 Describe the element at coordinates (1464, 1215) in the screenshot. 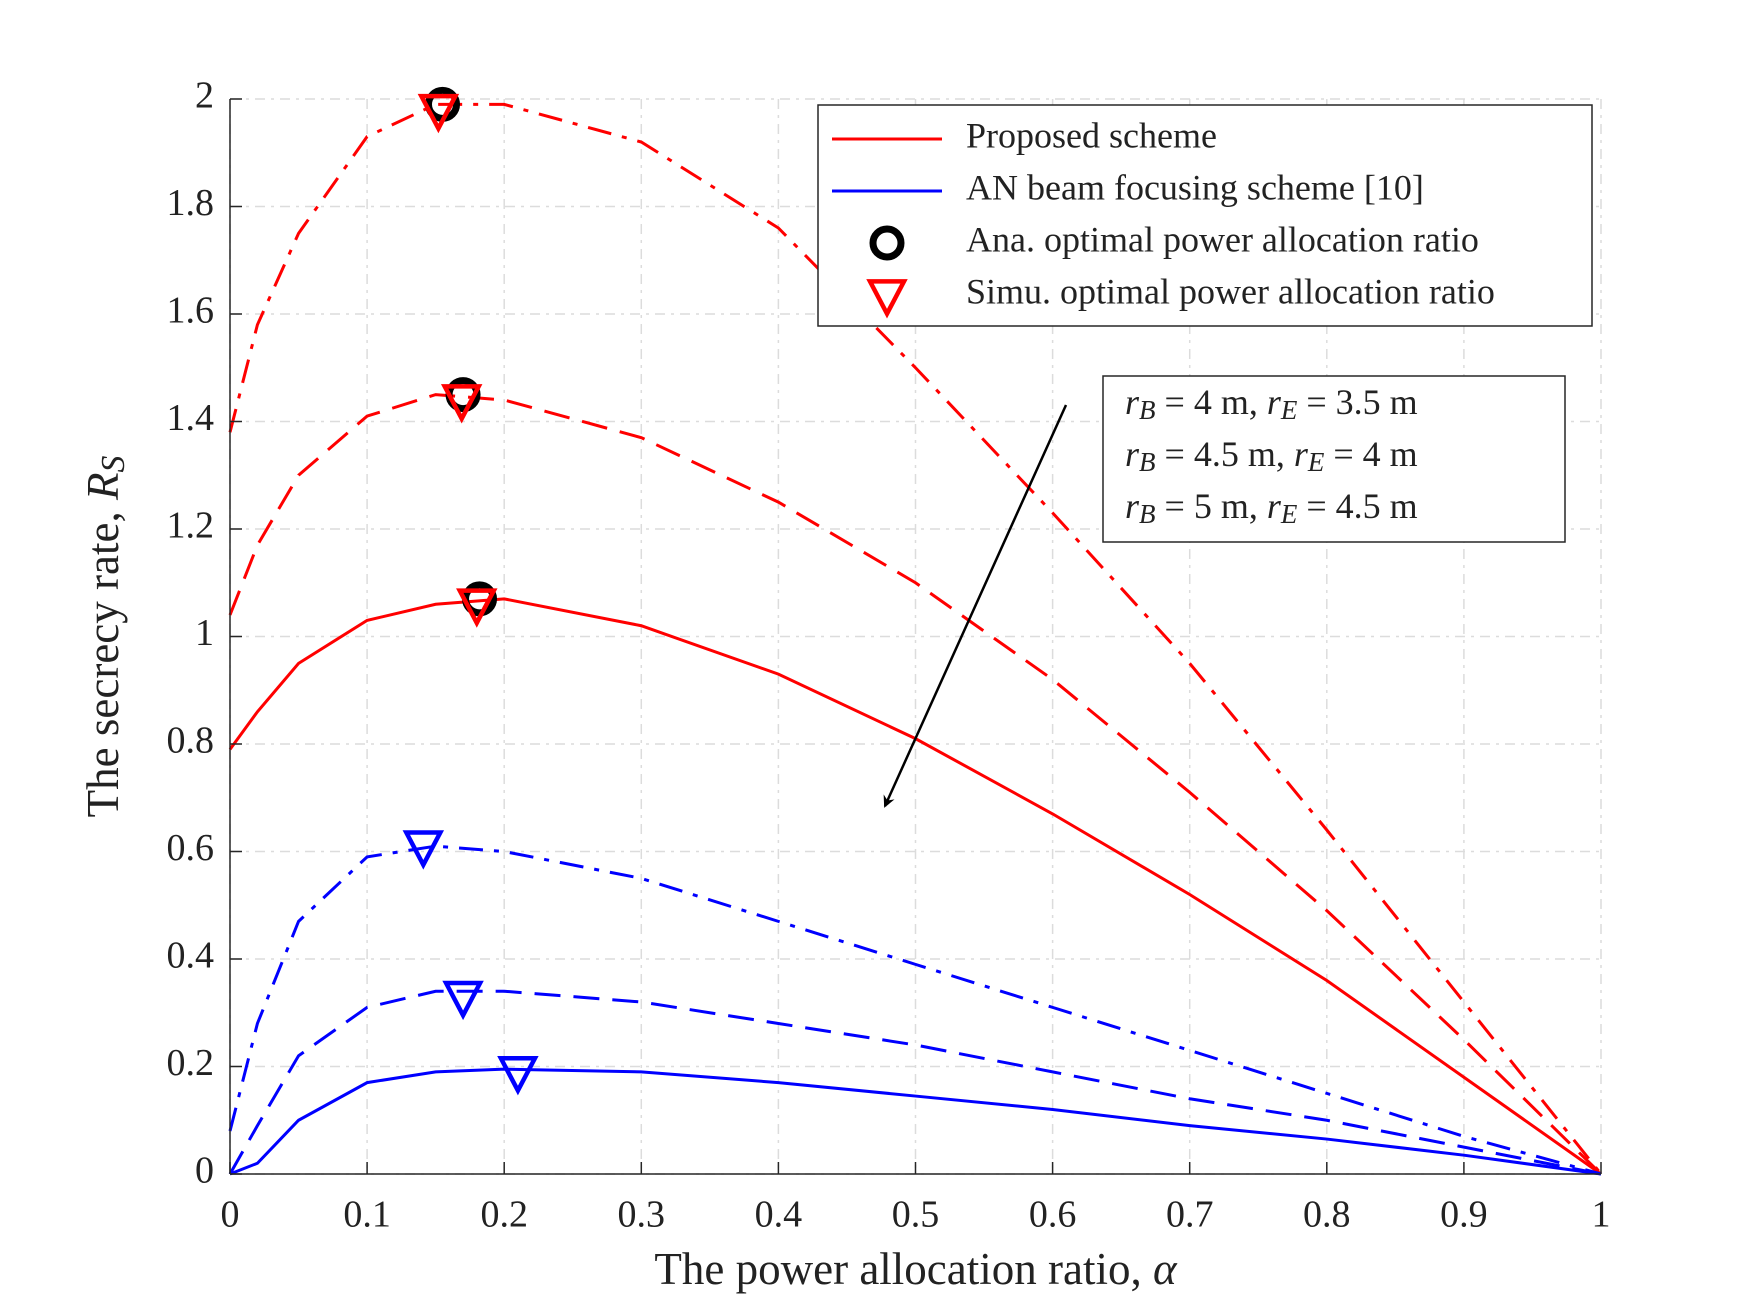

I see `x-tick-label: 0.9` at that location.